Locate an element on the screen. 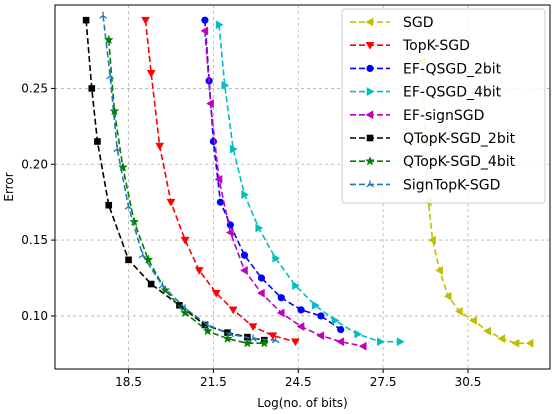  x-tick-label: 18.5 is located at coordinates (128, 382).